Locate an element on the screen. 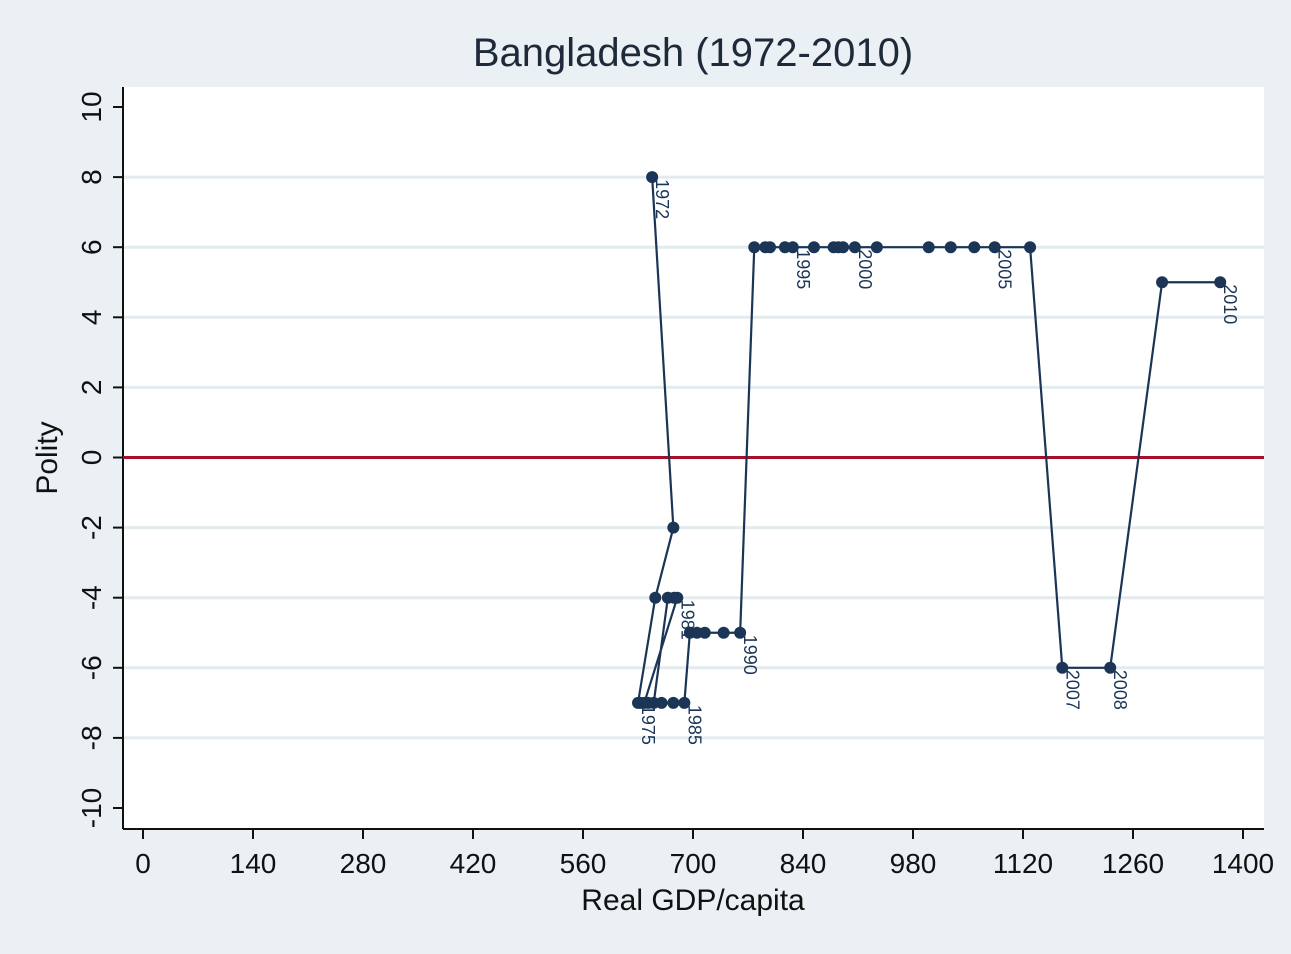  data-point-2008 is located at coordinates (1110, 667).